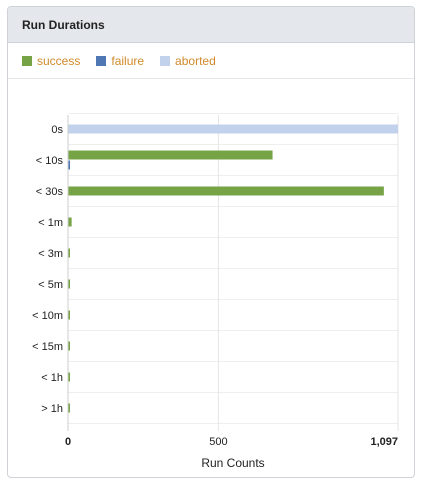 This screenshot has width=424, height=487. What do you see at coordinates (27, 60) in the screenshot?
I see `legend-swatch-success` at bounding box center [27, 60].